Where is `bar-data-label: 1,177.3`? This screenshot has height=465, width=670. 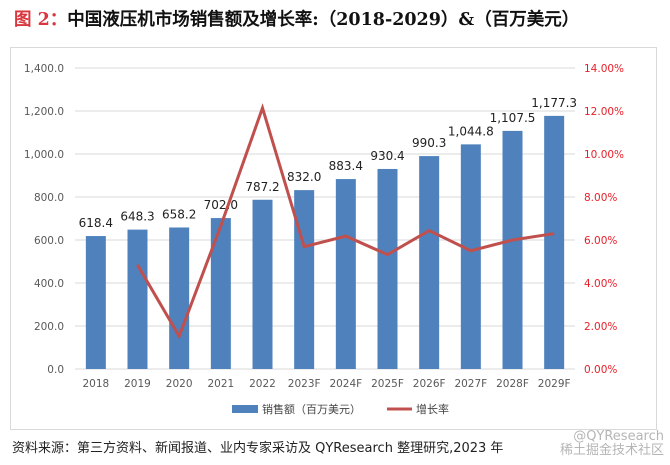 bar-data-label: 1,177.3 is located at coordinates (554, 103).